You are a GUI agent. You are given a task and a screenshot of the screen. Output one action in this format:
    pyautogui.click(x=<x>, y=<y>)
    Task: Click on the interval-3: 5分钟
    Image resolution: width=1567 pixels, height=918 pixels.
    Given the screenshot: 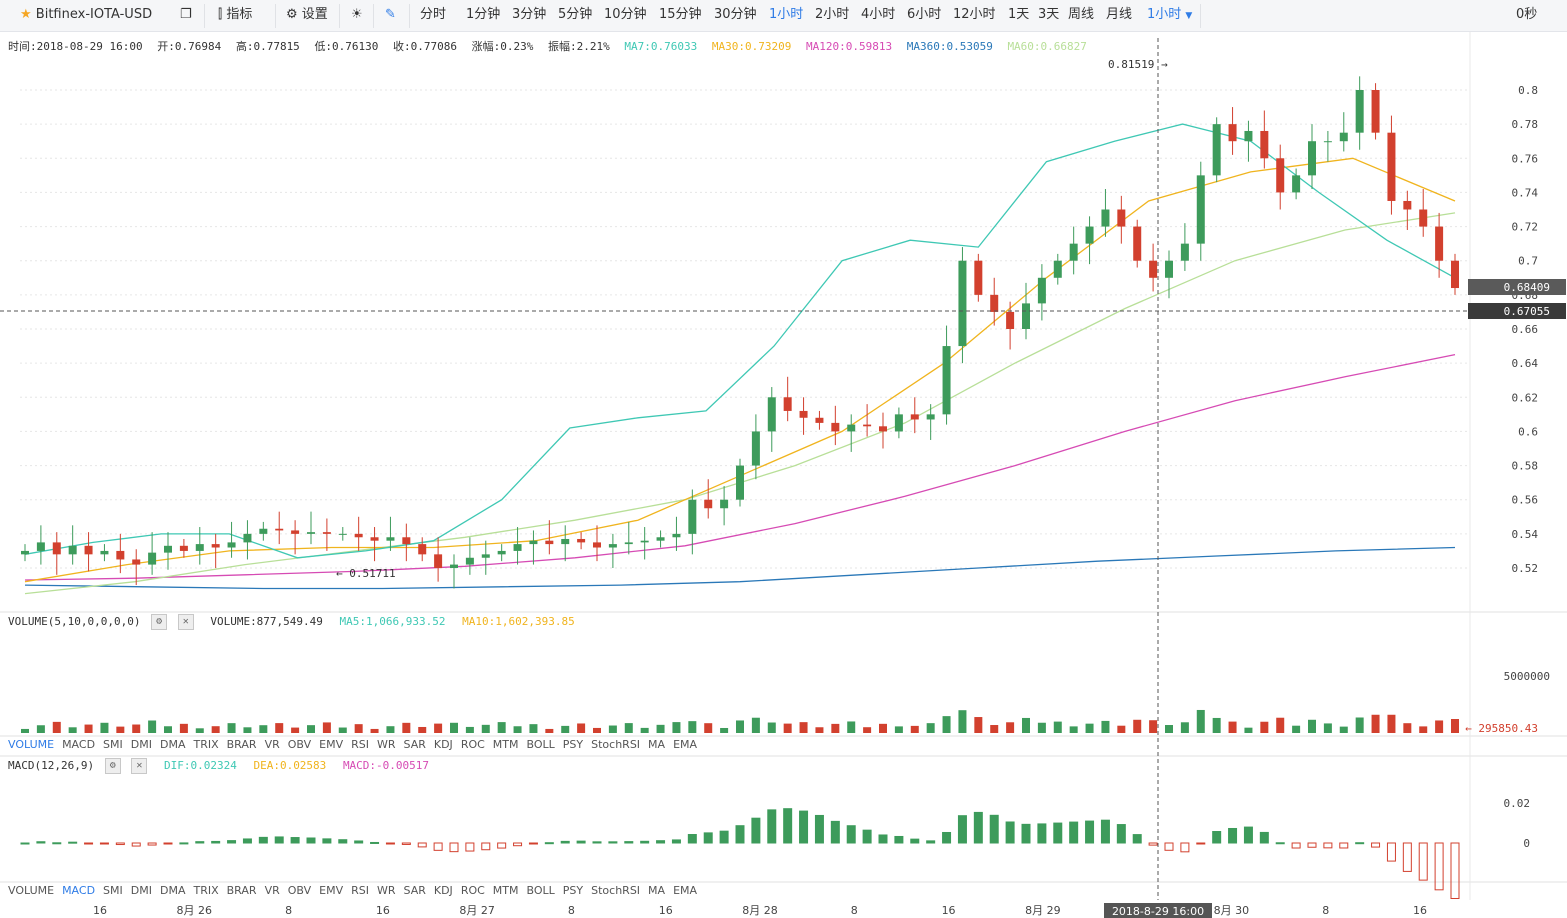 What is the action you would take?
    pyautogui.click(x=575, y=14)
    